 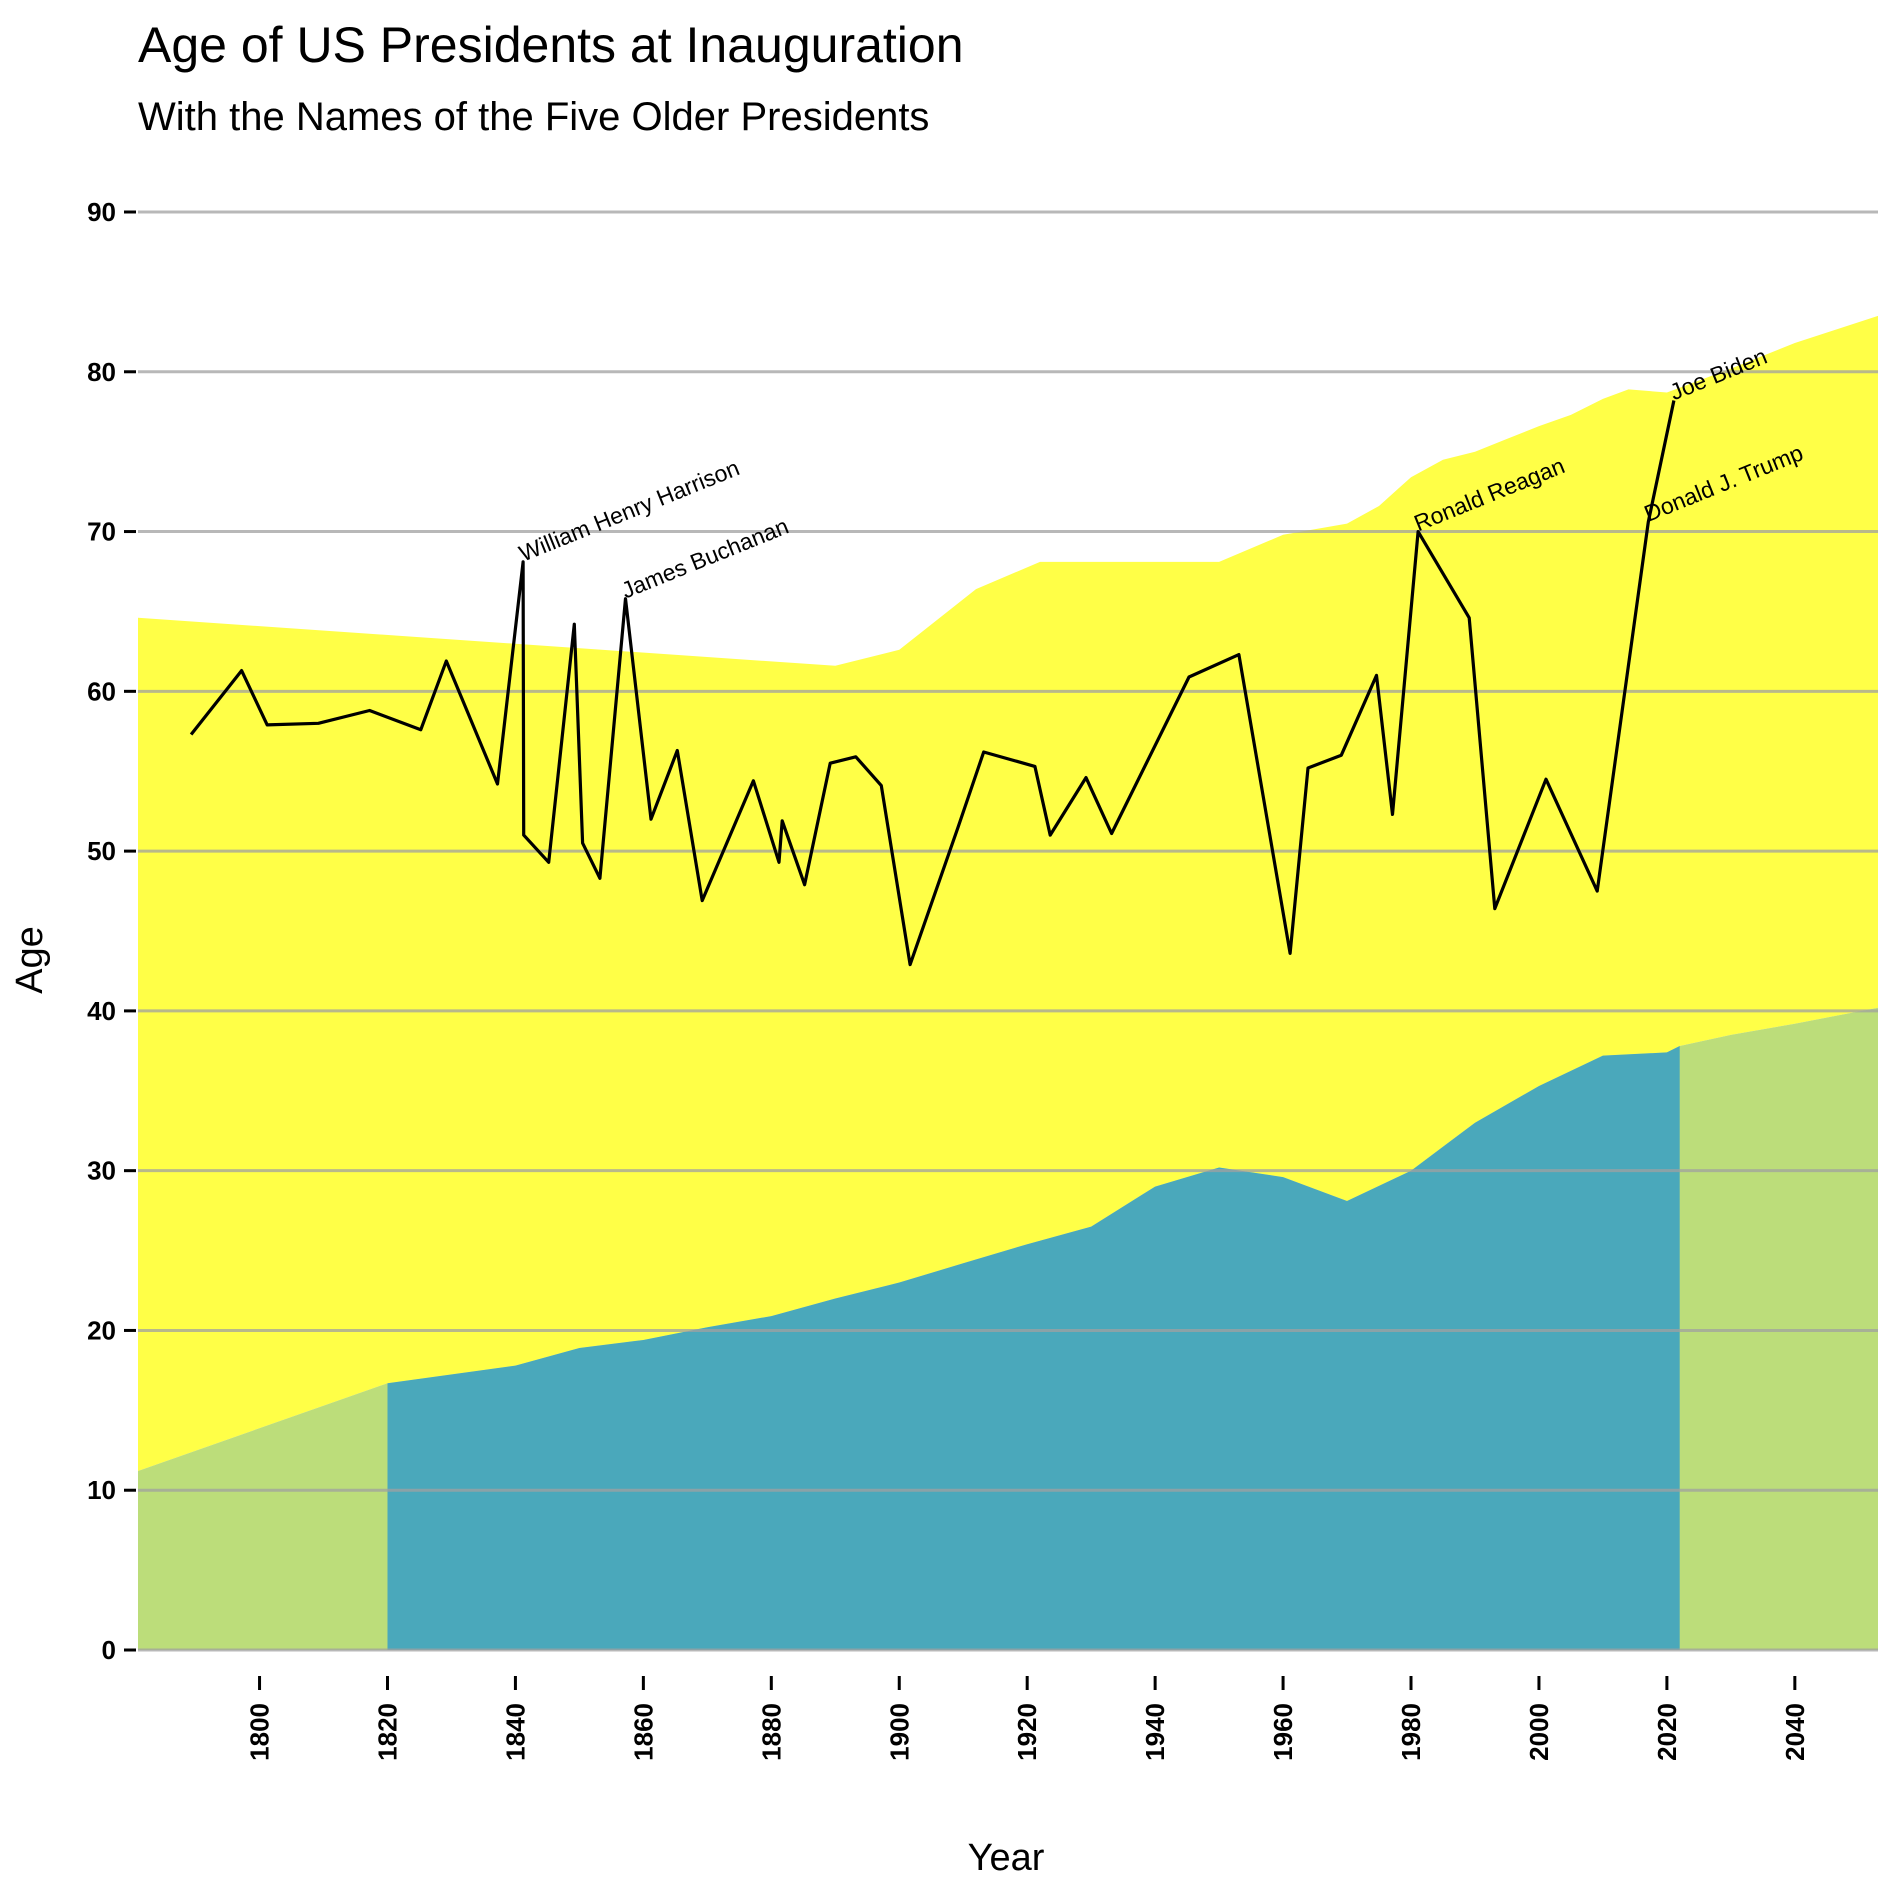 I want to click on y-tick-label-70: 70, so click(x=101, y=532).